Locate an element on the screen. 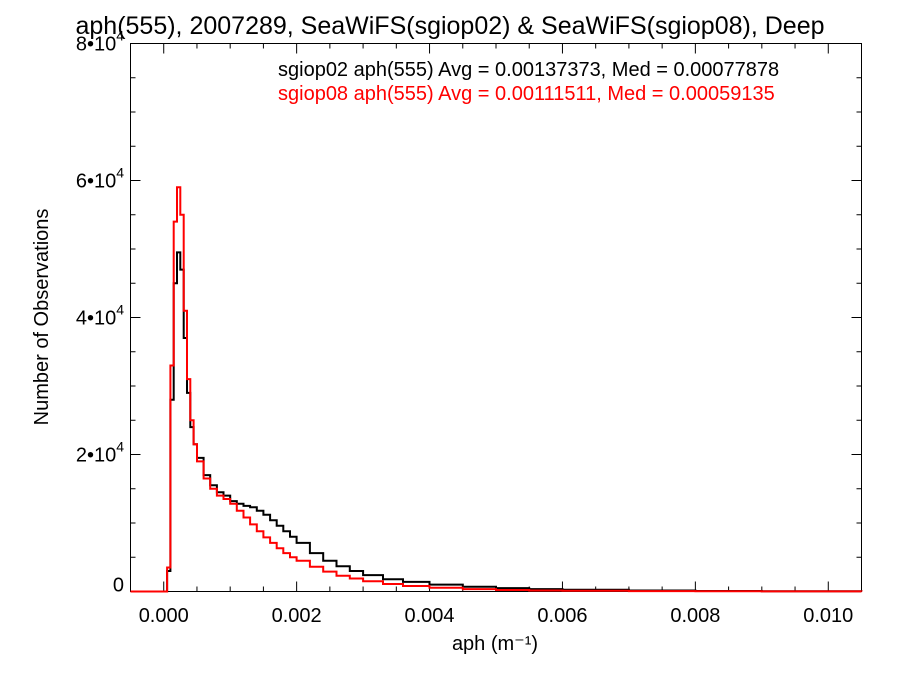 This screenshot has width=900, height=675. y-tick-label: 8•104 is located at coordinates (100, 42).